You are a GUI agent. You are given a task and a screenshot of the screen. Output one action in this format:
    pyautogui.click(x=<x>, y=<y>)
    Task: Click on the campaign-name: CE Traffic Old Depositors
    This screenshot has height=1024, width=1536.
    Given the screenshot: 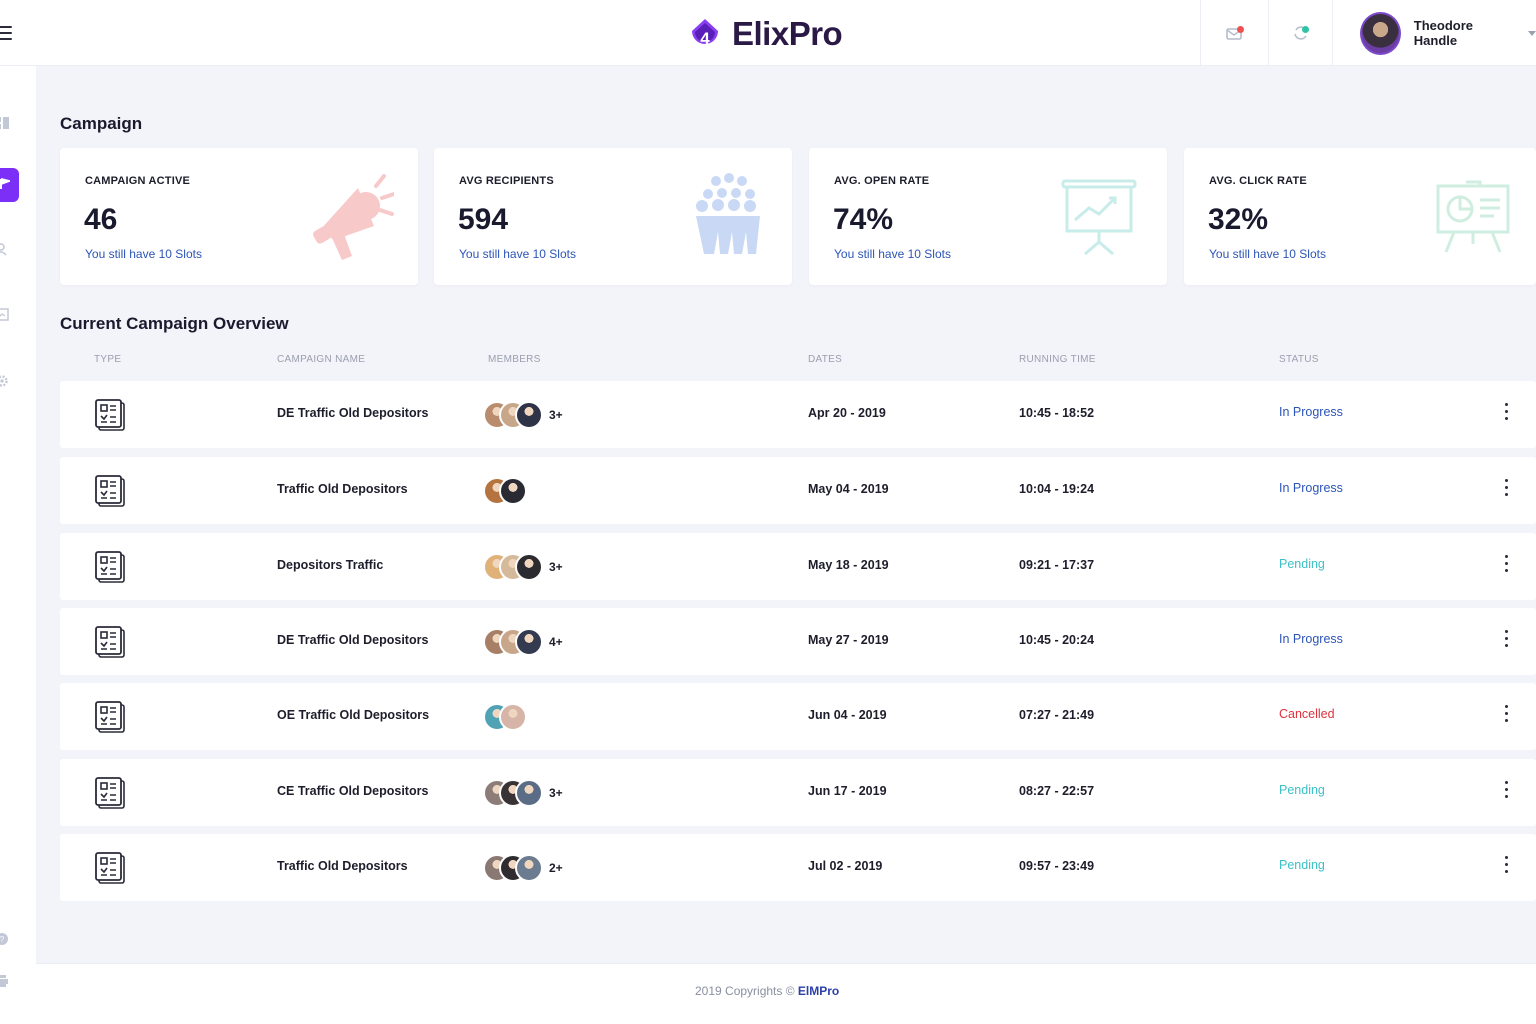 What is the action you would take?
    pyautogui.click(x=353, y=791)
    